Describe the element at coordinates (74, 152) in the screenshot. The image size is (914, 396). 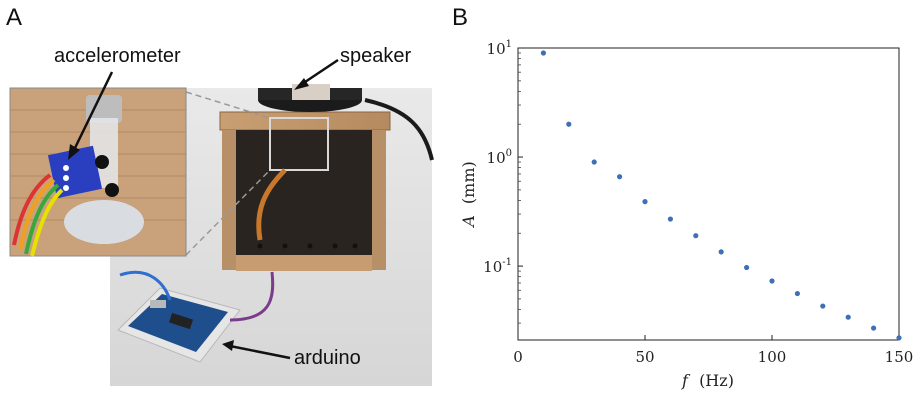
I see `accelerometer-arrowhead` at that location.